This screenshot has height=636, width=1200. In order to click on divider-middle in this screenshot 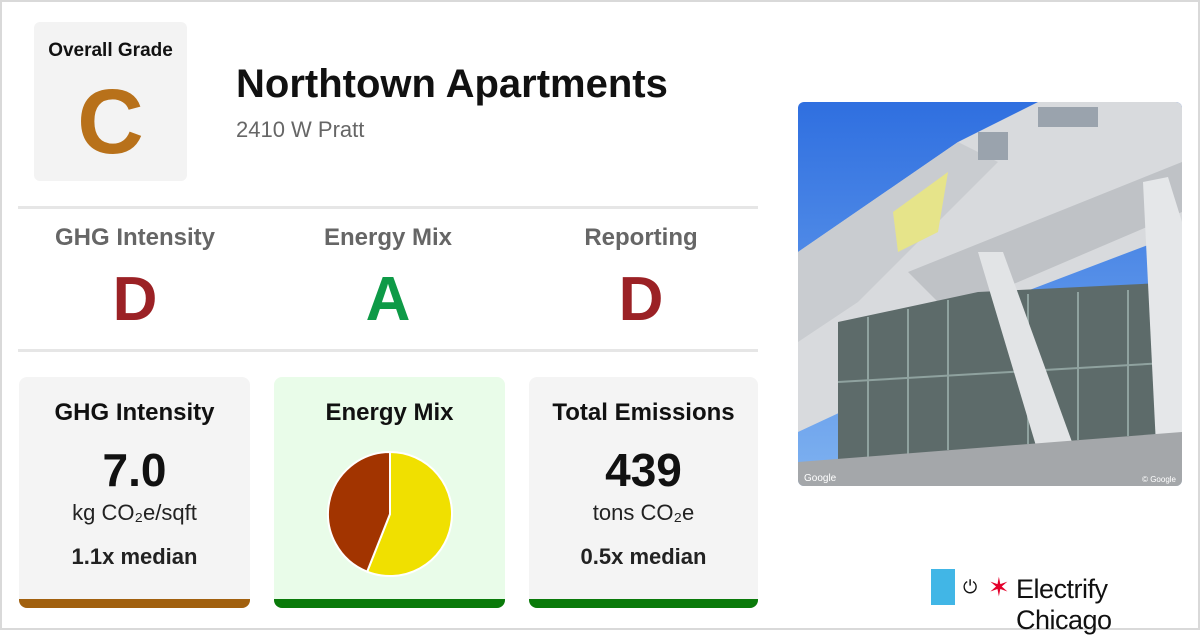, I will do `click(388, 350)`.